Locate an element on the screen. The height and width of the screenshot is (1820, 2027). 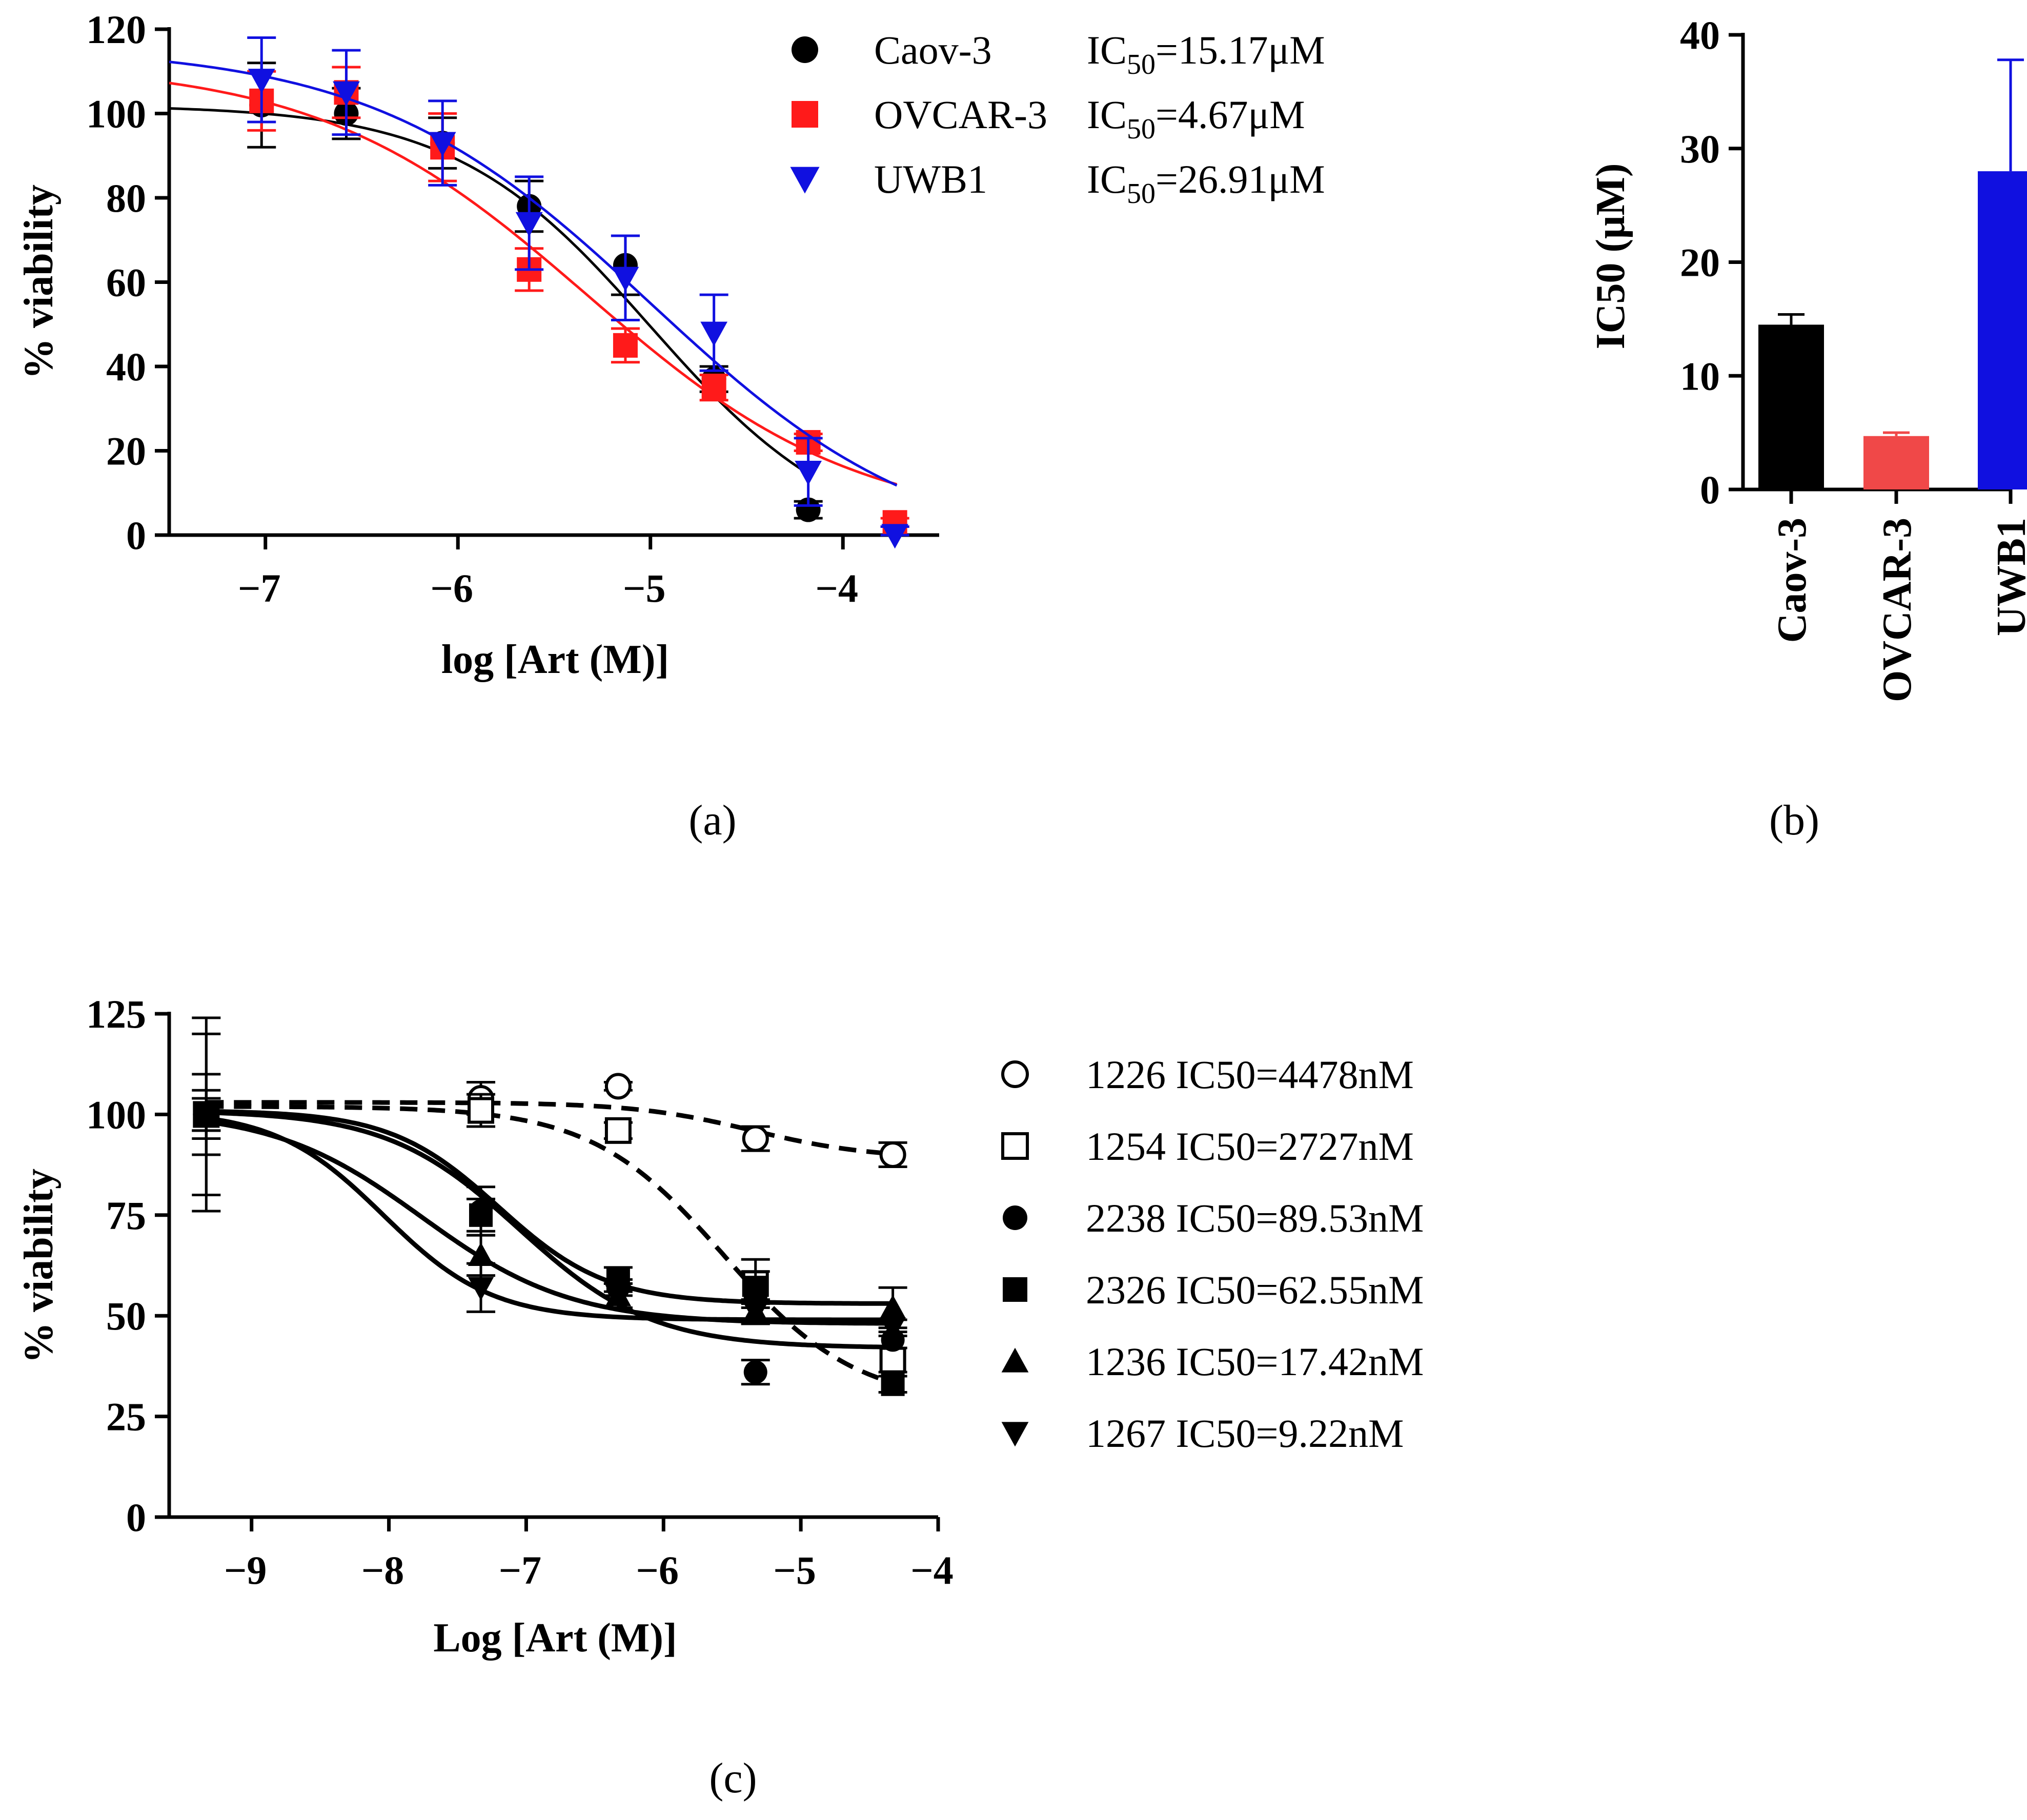
y-tick-label: 10 is located at coordinates (1700, 376).